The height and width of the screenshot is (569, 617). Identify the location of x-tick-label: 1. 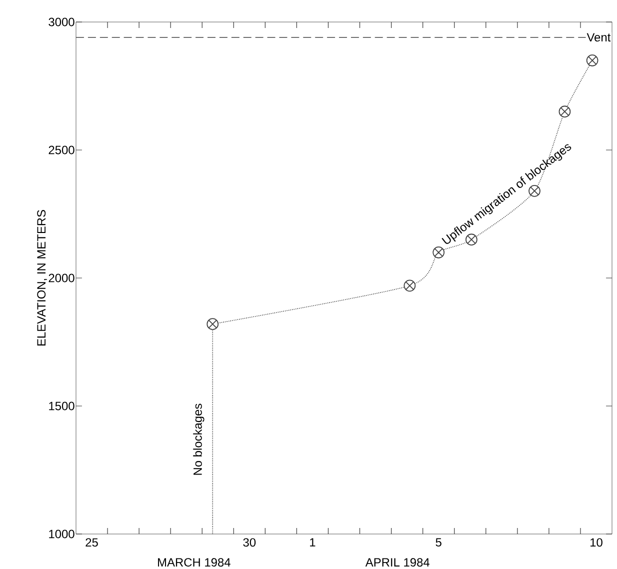
(313, 542).